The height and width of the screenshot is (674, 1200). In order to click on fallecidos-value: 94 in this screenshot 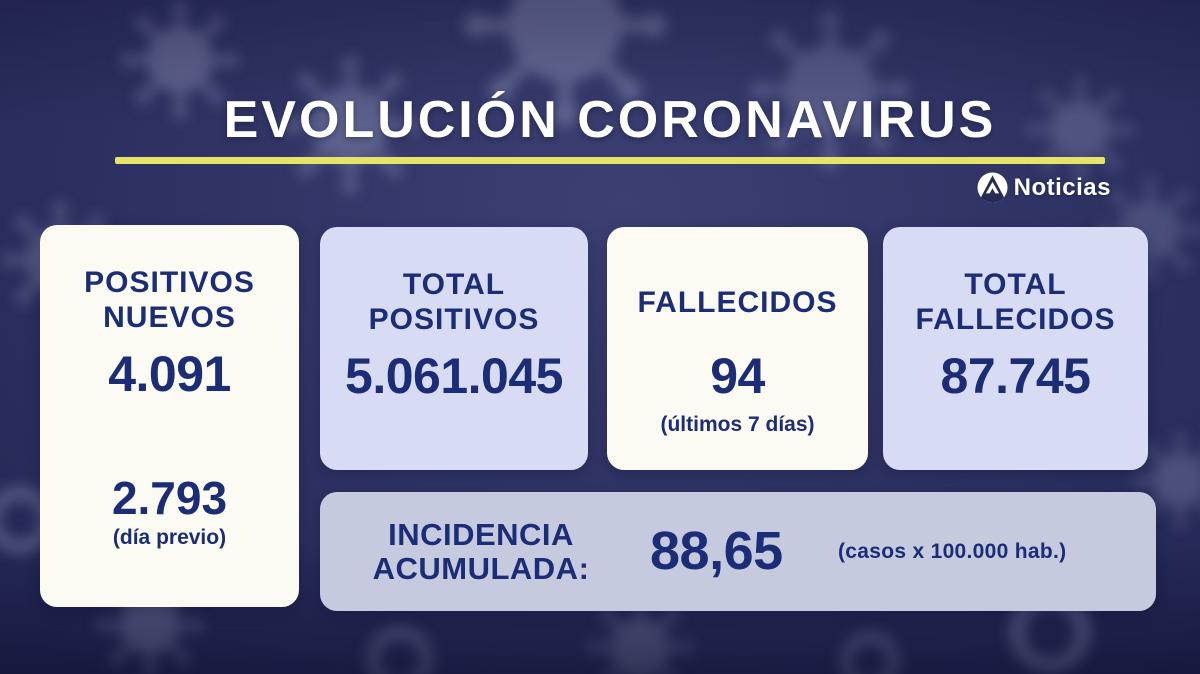, I will do `click(737, 376)`.